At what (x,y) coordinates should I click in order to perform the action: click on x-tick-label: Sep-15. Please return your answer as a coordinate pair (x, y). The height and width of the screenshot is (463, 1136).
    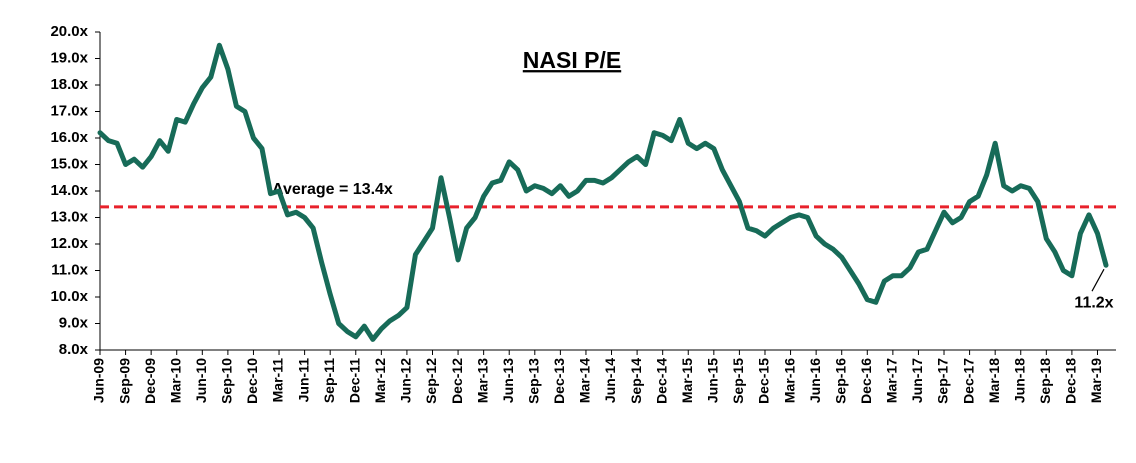
    Looking at the image, I should click on (738, 381).